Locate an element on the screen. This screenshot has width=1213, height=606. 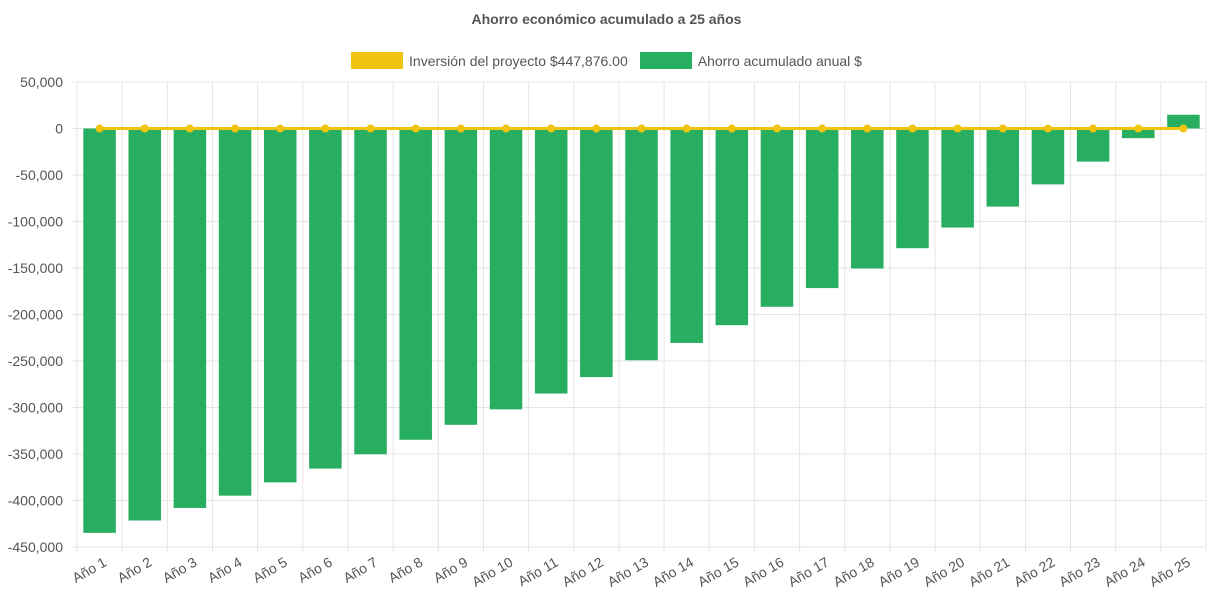
x-tick-label: Año 20 is located at coordinates (944, 572).